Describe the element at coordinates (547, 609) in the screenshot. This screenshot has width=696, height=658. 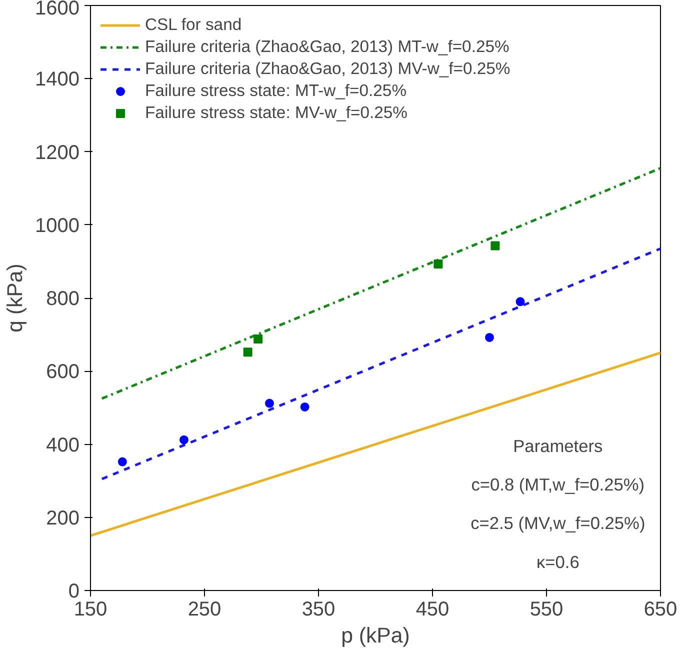
I see `x-tick-label: 550` at that location.